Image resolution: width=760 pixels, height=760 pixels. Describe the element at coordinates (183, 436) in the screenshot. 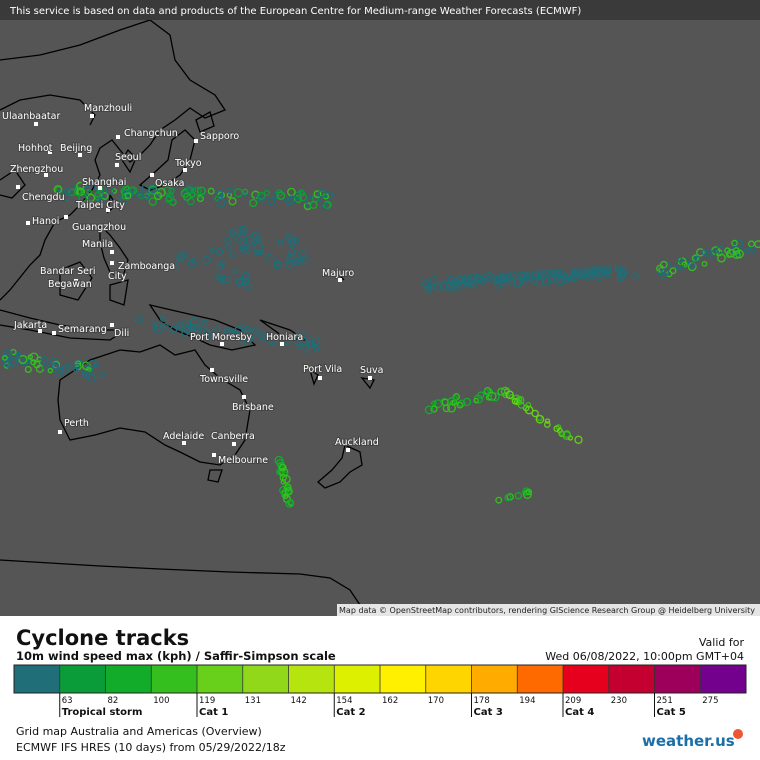

I see `city-label: Adelaide` at that location.